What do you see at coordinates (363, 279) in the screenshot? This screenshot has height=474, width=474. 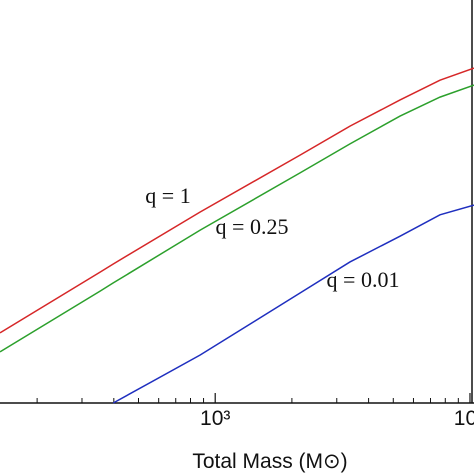 I see `series-label: q = 0.01` at bounding box center [363, 279].